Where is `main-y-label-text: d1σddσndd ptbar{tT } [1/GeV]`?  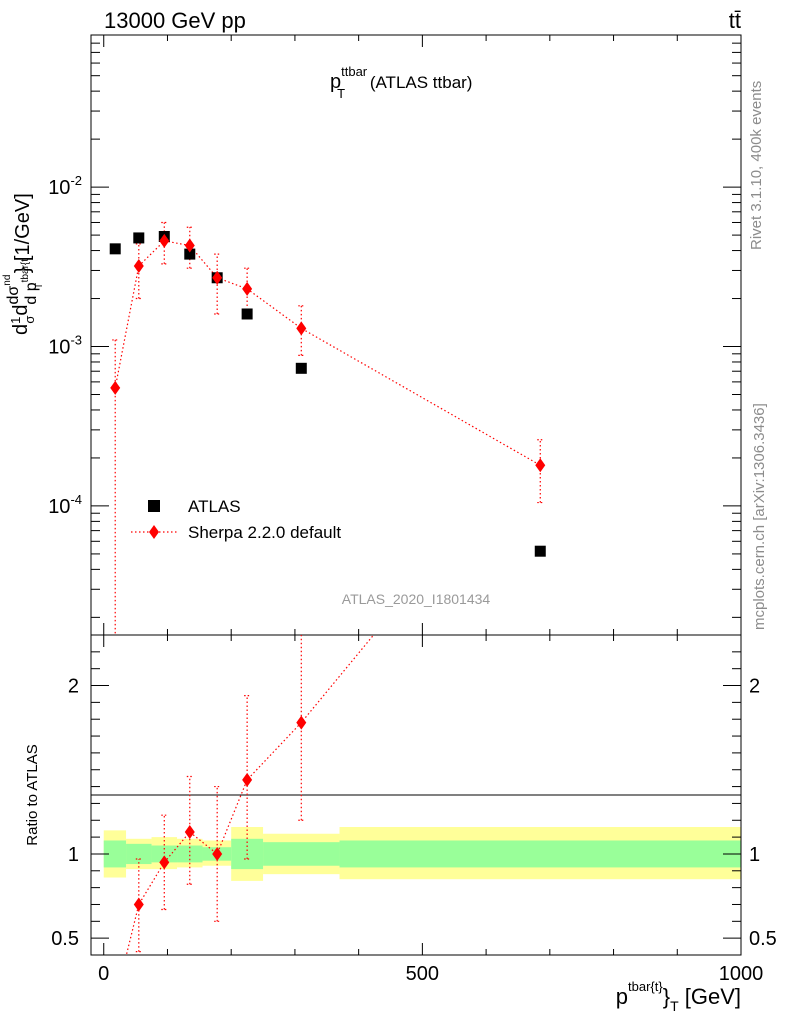 main-y-label-text: d1σddσndd ptbar{tT } [1/GeV] is located at coordinates (23, 264).